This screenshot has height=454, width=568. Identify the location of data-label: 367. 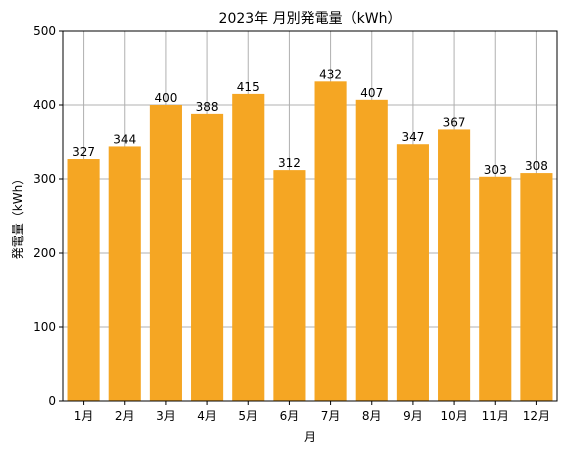
(454, 122).